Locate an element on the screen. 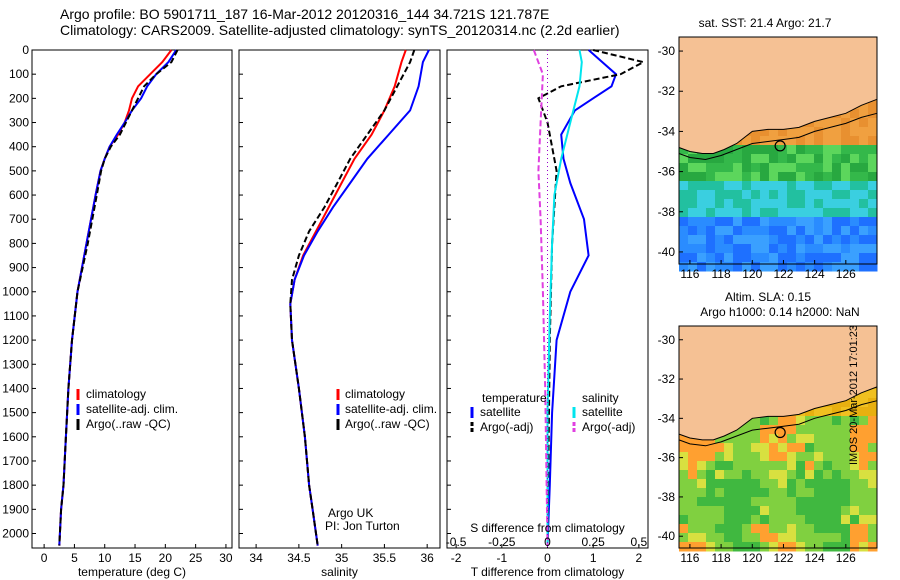  legend-label: satellite is located at coordinates (602, 412).